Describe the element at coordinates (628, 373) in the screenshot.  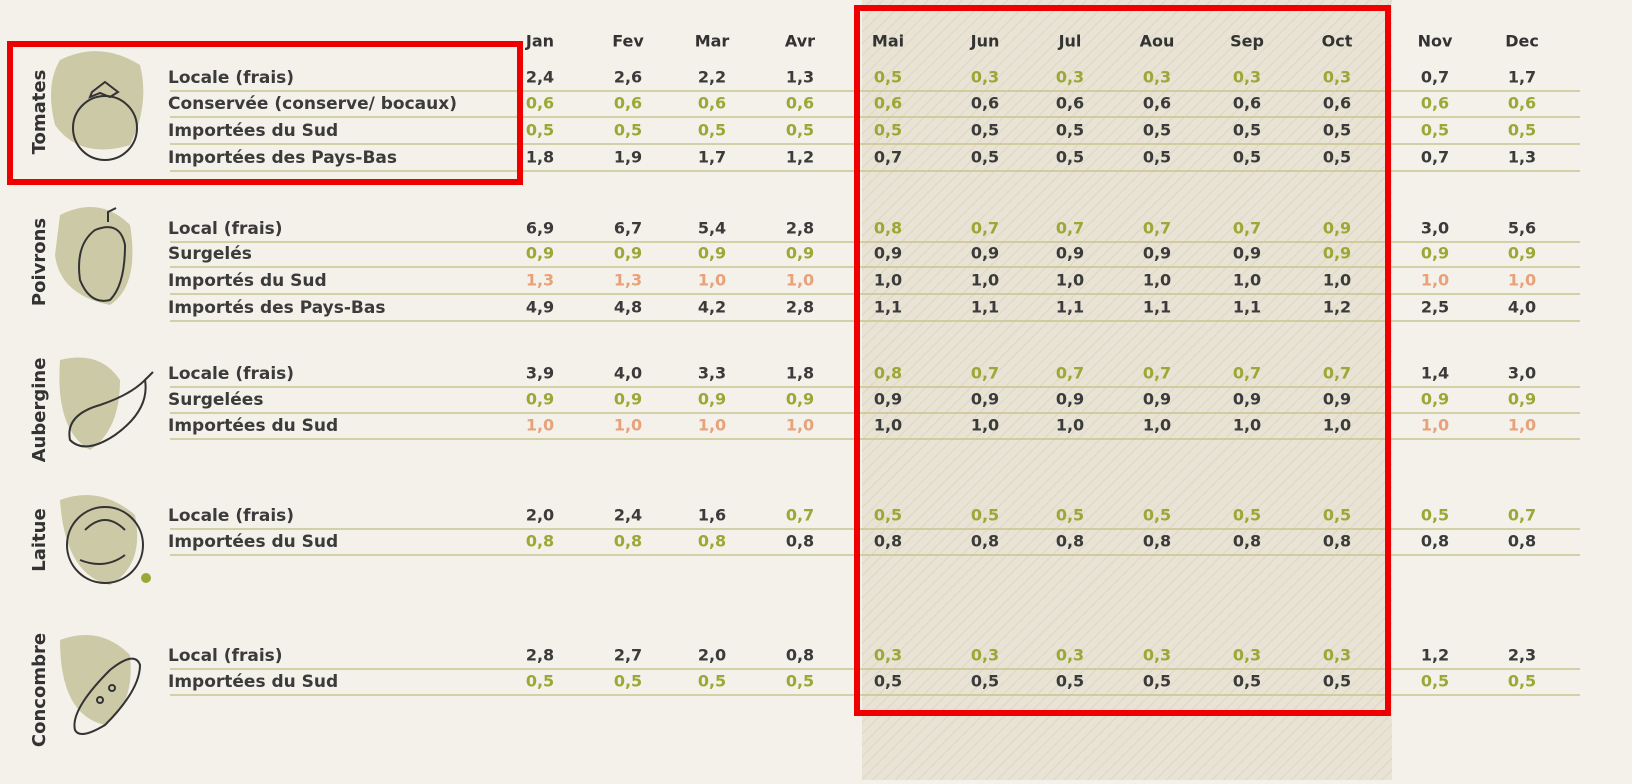
I see `cell-value: 4,0` at that location.